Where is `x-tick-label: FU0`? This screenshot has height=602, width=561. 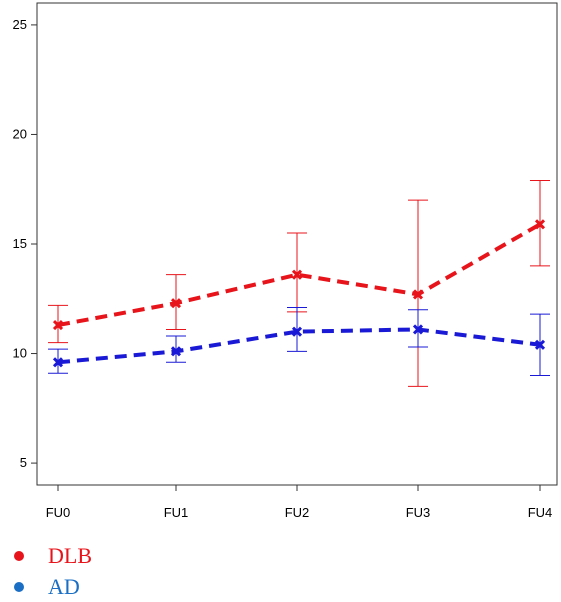
x-tick-label: FU0 is located at coordinates (58, 512).